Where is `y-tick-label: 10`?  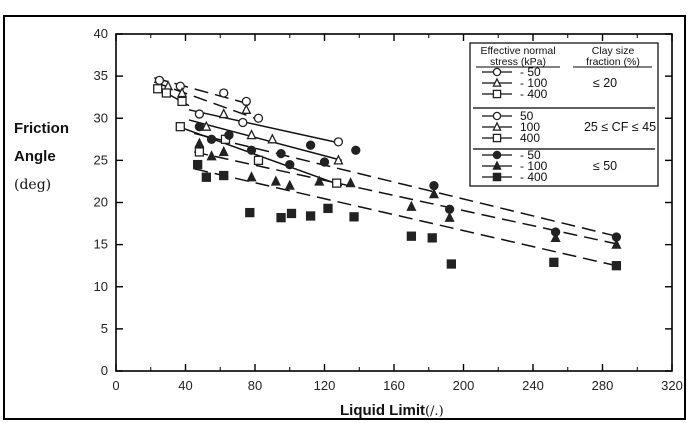
y-tick-label: 10 is located at coordinates (101, 286).